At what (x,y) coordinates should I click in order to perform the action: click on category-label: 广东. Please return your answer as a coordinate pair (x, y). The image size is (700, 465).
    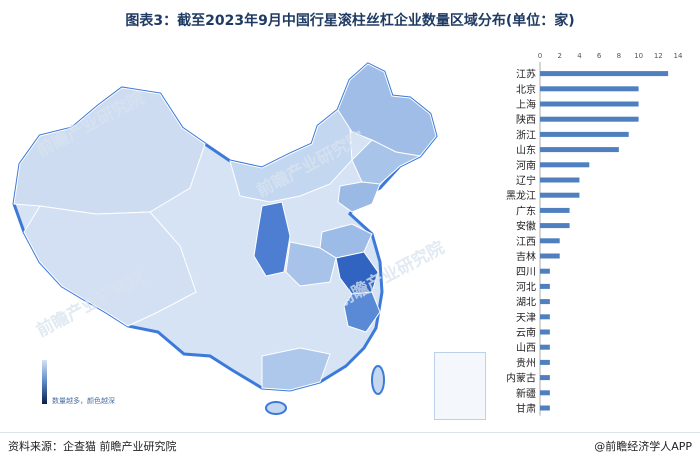
    Looking at the image, I should click on (526, 210).